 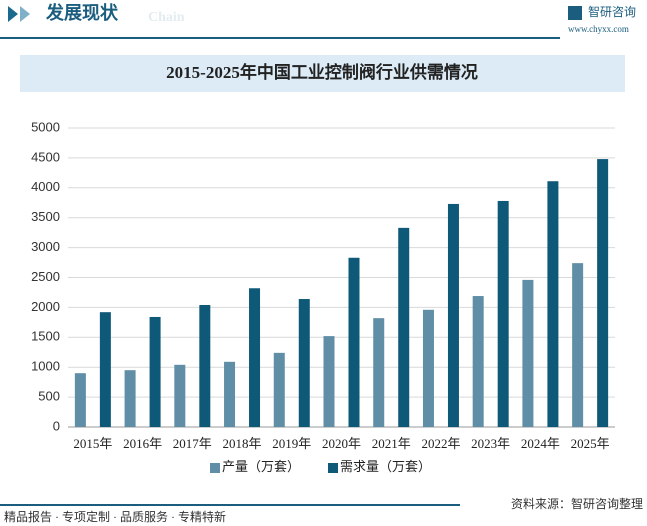 What do you see at coordinates (45, 336) in the screenshot?
I see `y-tick-label: 1500` at bounding box center [45, 336].